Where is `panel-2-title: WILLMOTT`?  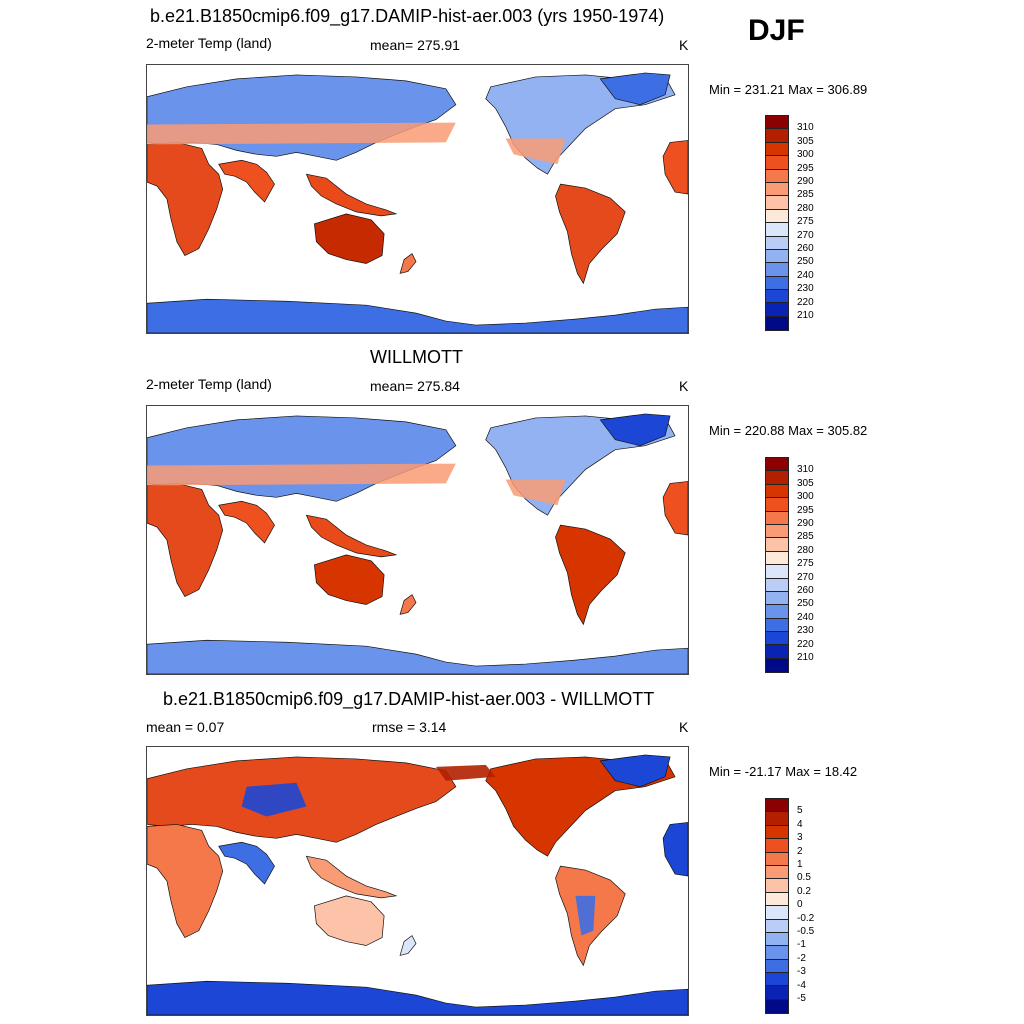
panel-2-title: WILLMOTT is located at coordinates (416, 357).